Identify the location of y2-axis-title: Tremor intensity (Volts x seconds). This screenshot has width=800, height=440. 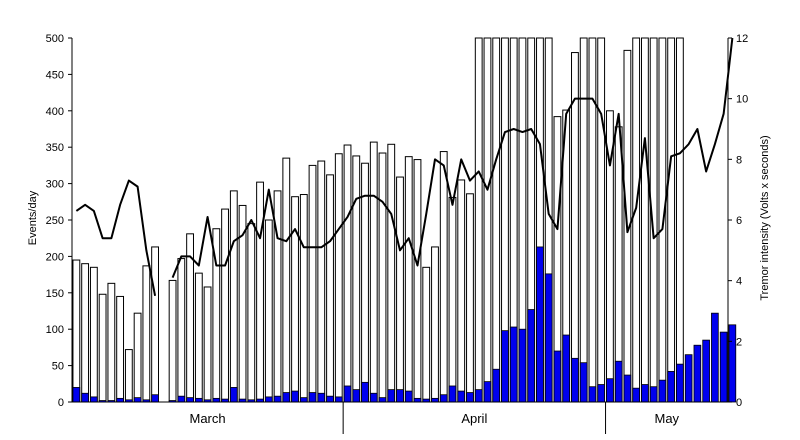
(765, 217).